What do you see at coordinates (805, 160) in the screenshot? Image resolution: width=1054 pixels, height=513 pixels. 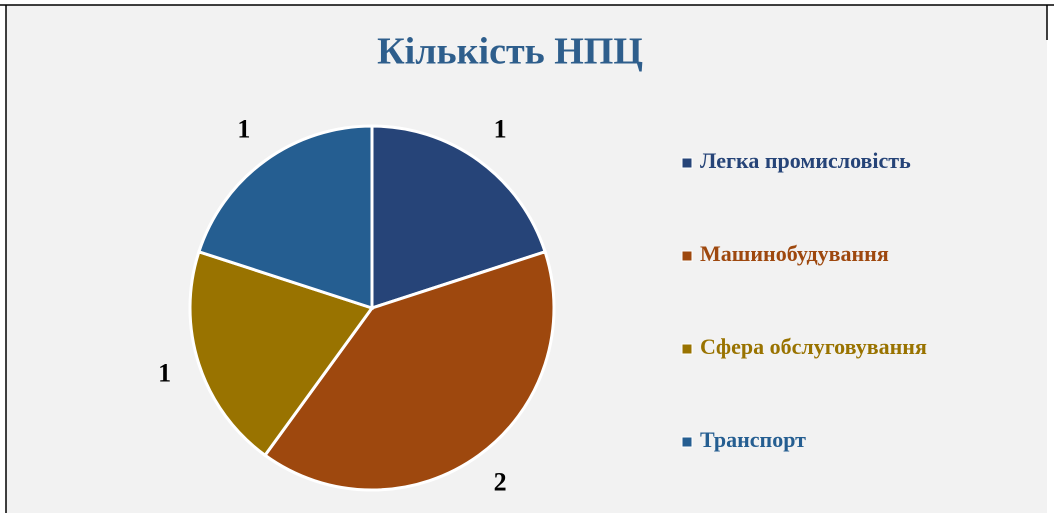 I see `legend-label: Легка промисловість` at bounding box center [805, 160].